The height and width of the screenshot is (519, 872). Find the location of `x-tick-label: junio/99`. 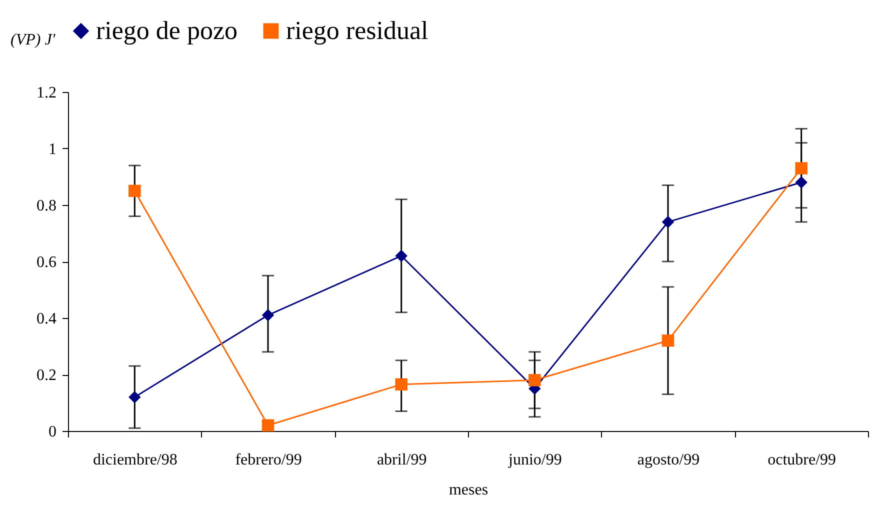

x-tick-label: junio/99 is located at coordinates (534, 460).